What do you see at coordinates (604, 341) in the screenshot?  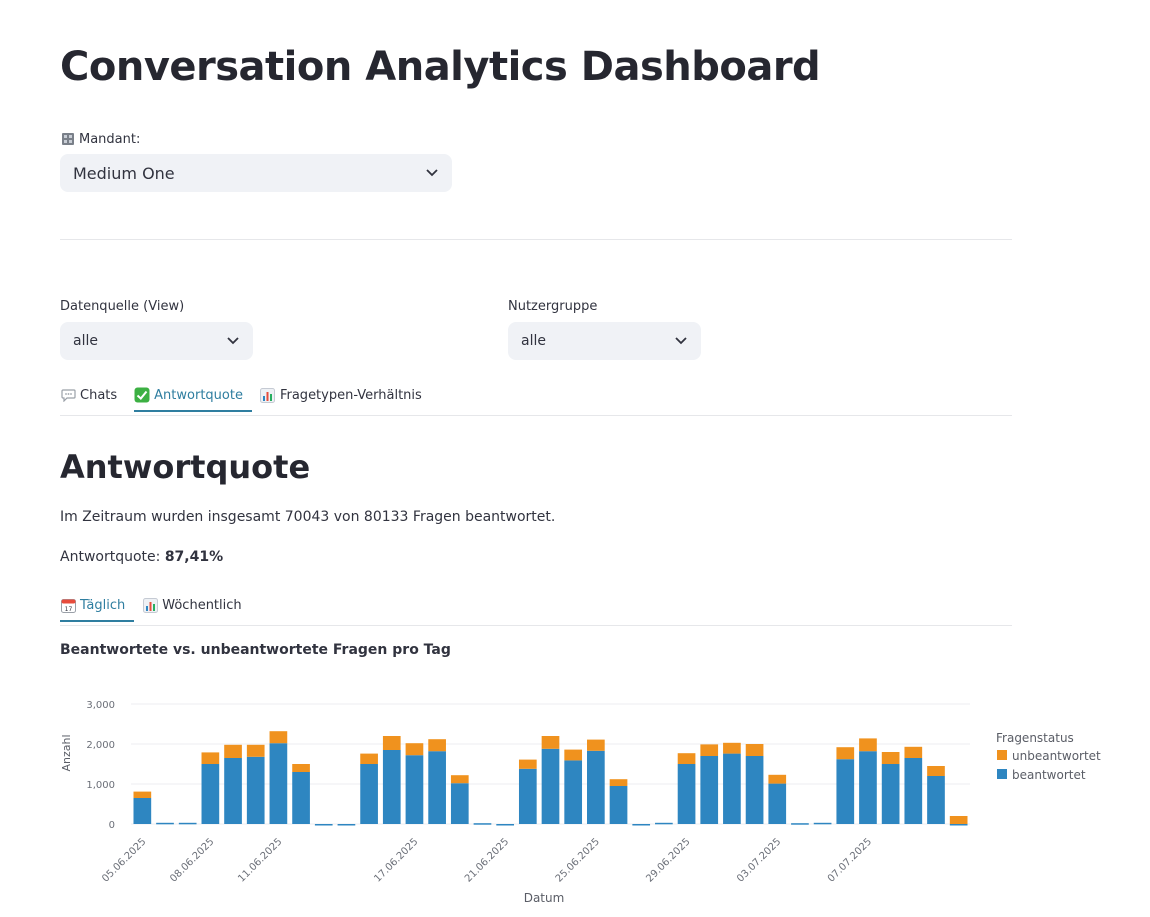 I see `nutzergruppe-select: alle` at bounding box center [604, 341].